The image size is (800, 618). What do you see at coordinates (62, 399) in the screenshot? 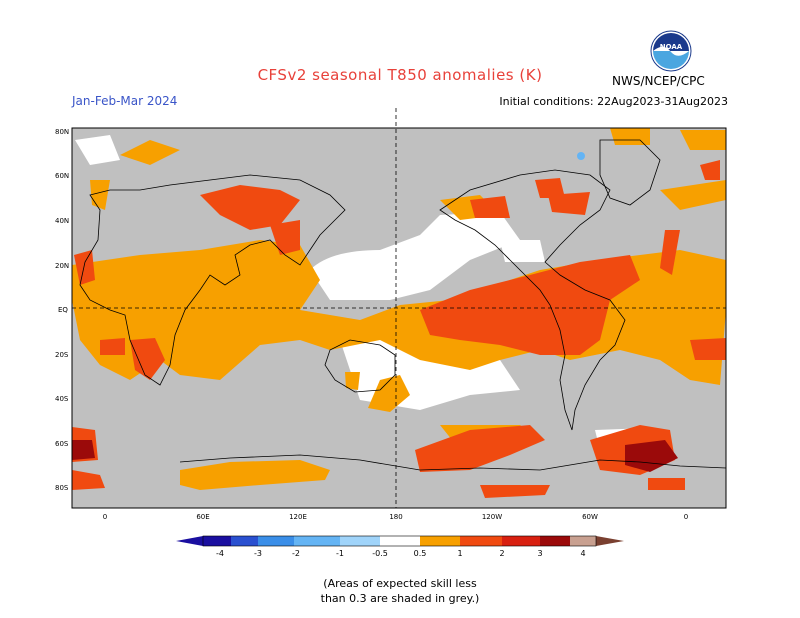
I see `lat-label: 40S` at bounding box center [62, 399].